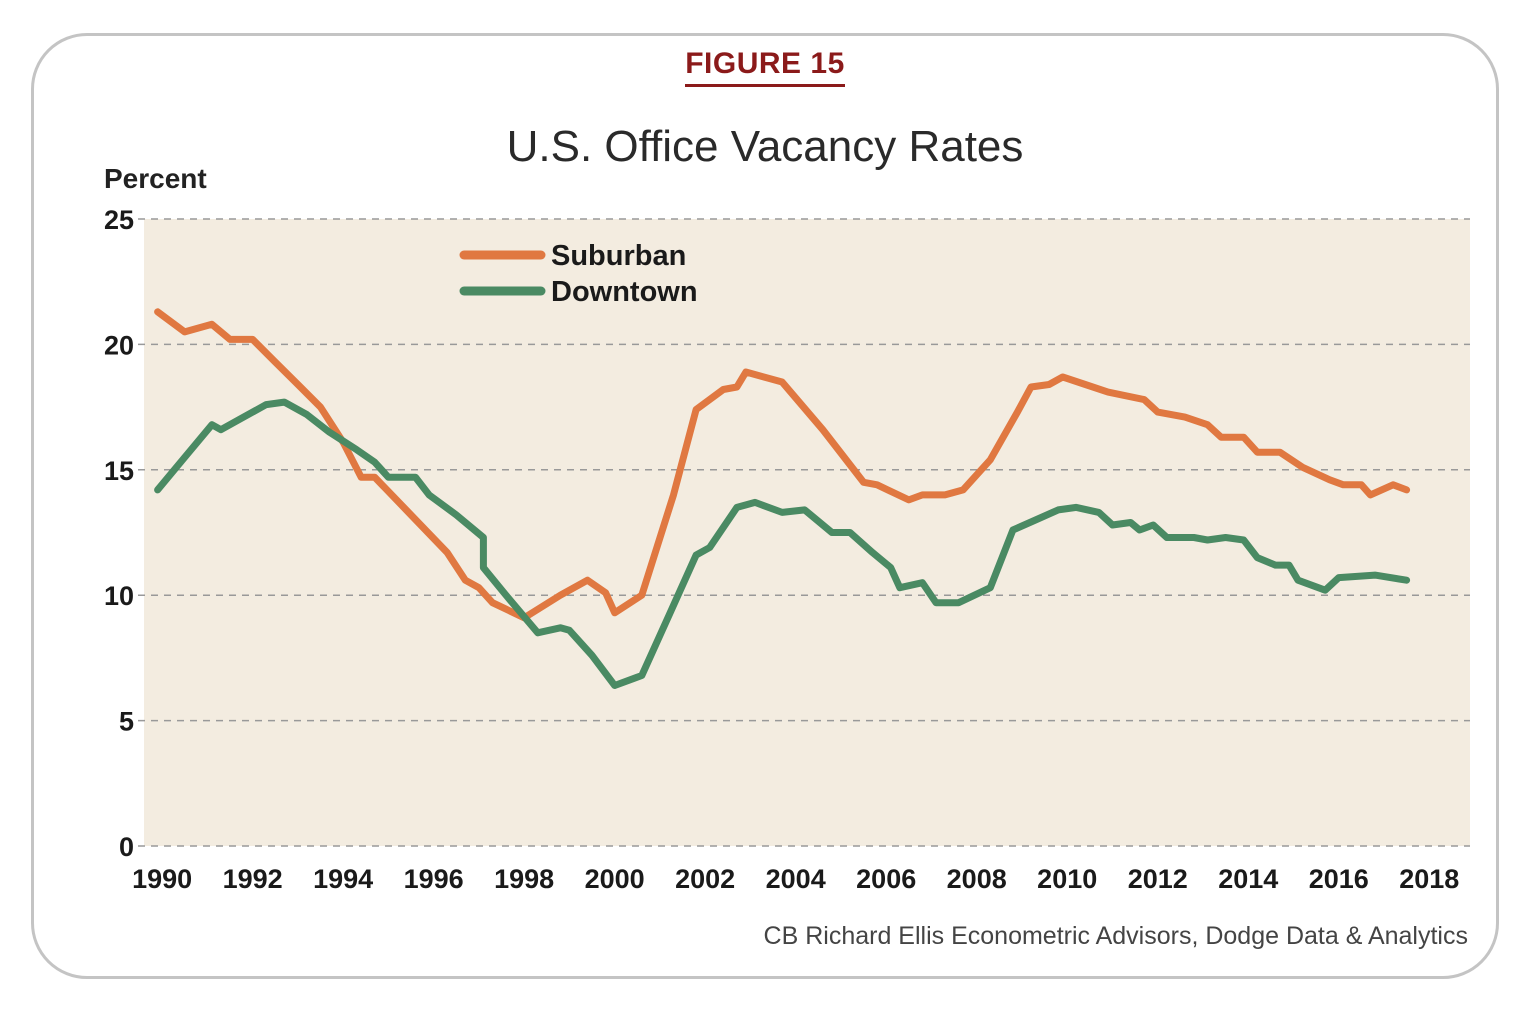  I want to click on x-tick-label: 2004, so click(796, 879).